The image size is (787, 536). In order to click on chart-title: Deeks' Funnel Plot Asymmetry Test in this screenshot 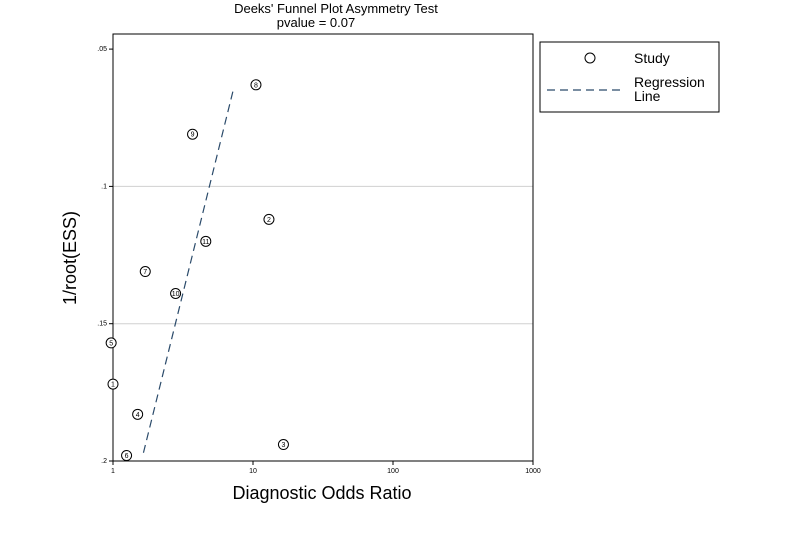, I will do `click(336, 8)`.